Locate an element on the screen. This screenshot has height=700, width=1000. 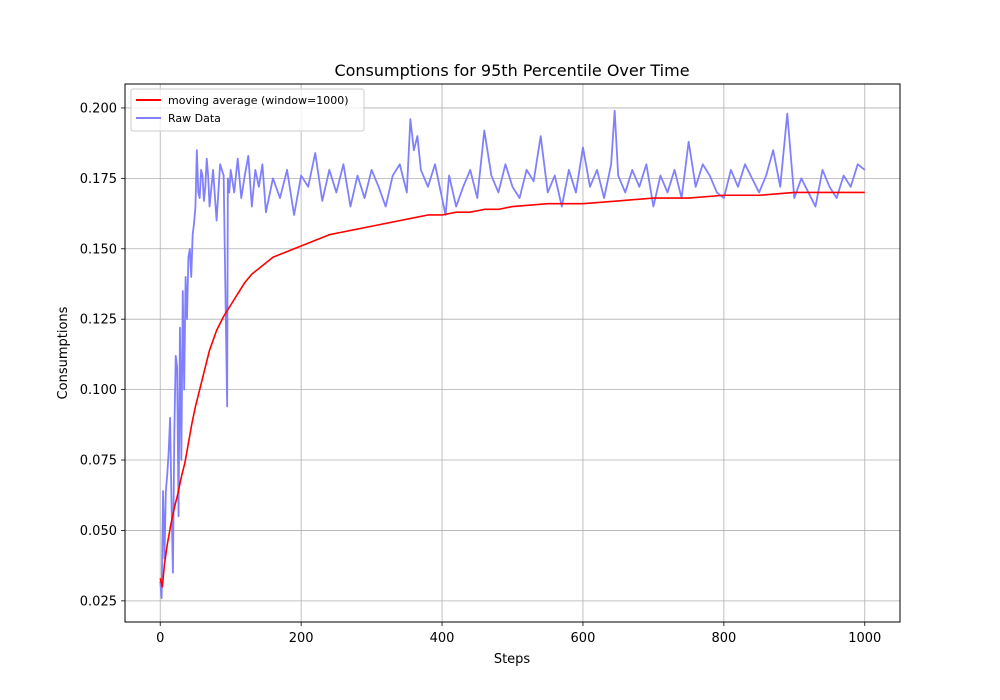
y-tick-label: 0.025 is located at coordinates (98, 601).